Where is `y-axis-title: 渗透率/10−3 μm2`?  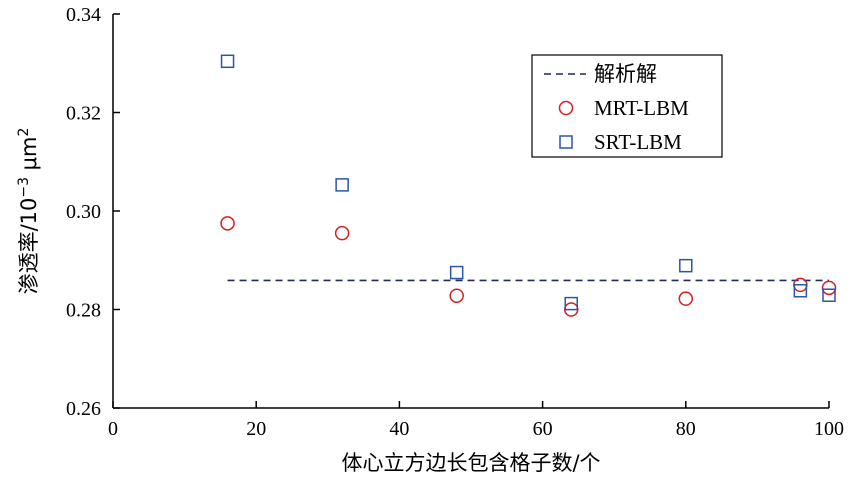 y-axis-title: 渗透率/10−3 μm2 is located at coordinates (28, 211).